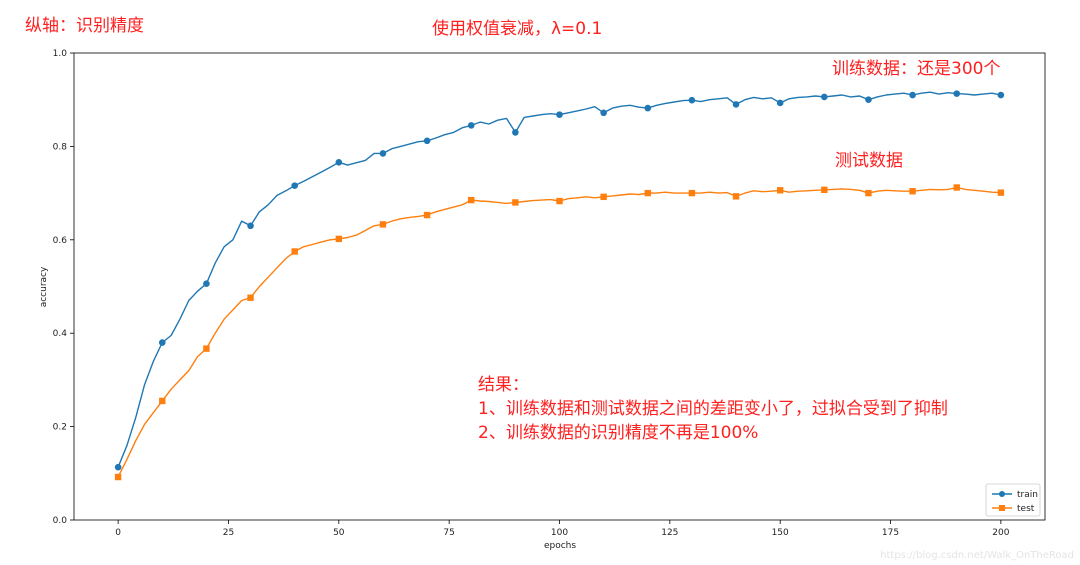  I want to click on x-tick-label: 125, so click(669, 533).